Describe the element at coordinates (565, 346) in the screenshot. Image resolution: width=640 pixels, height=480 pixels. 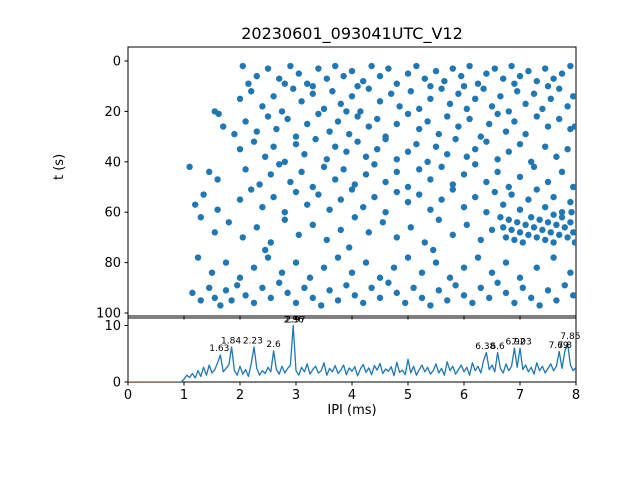
I see `peak-annotation: 7.8` at that location.